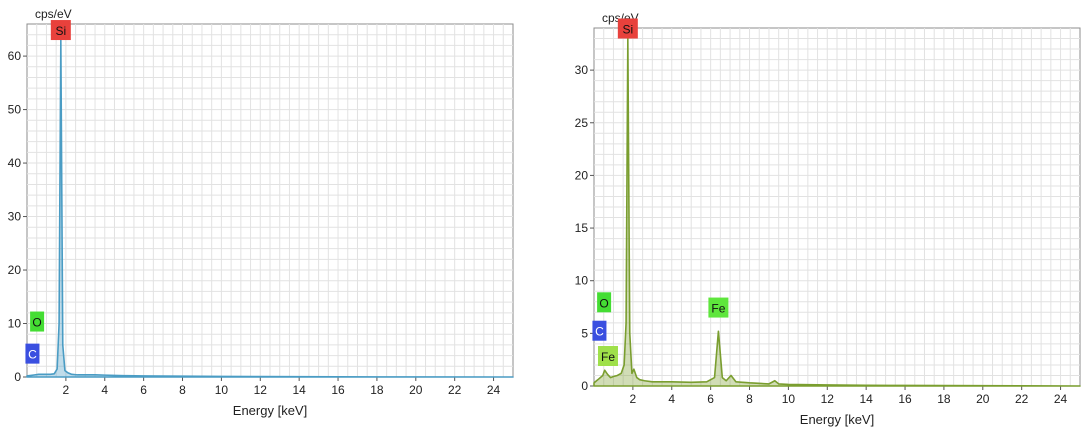 This screenshot has width=1083, height=441. What do you see at coordinates (15, 163) in the screenshot?
I see `y-tick-label: 40` at bounding box center [15, 163].